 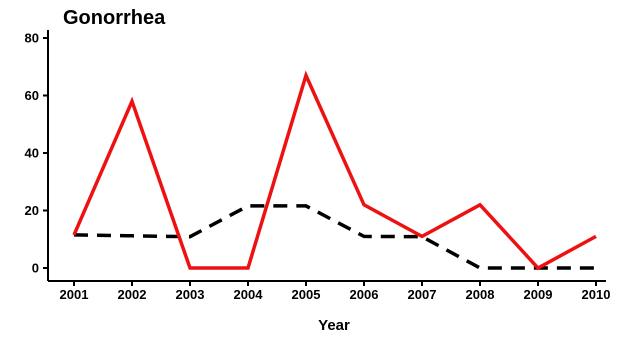 I want to click on x-tick-label: 2010, so click(x=596, y=294).